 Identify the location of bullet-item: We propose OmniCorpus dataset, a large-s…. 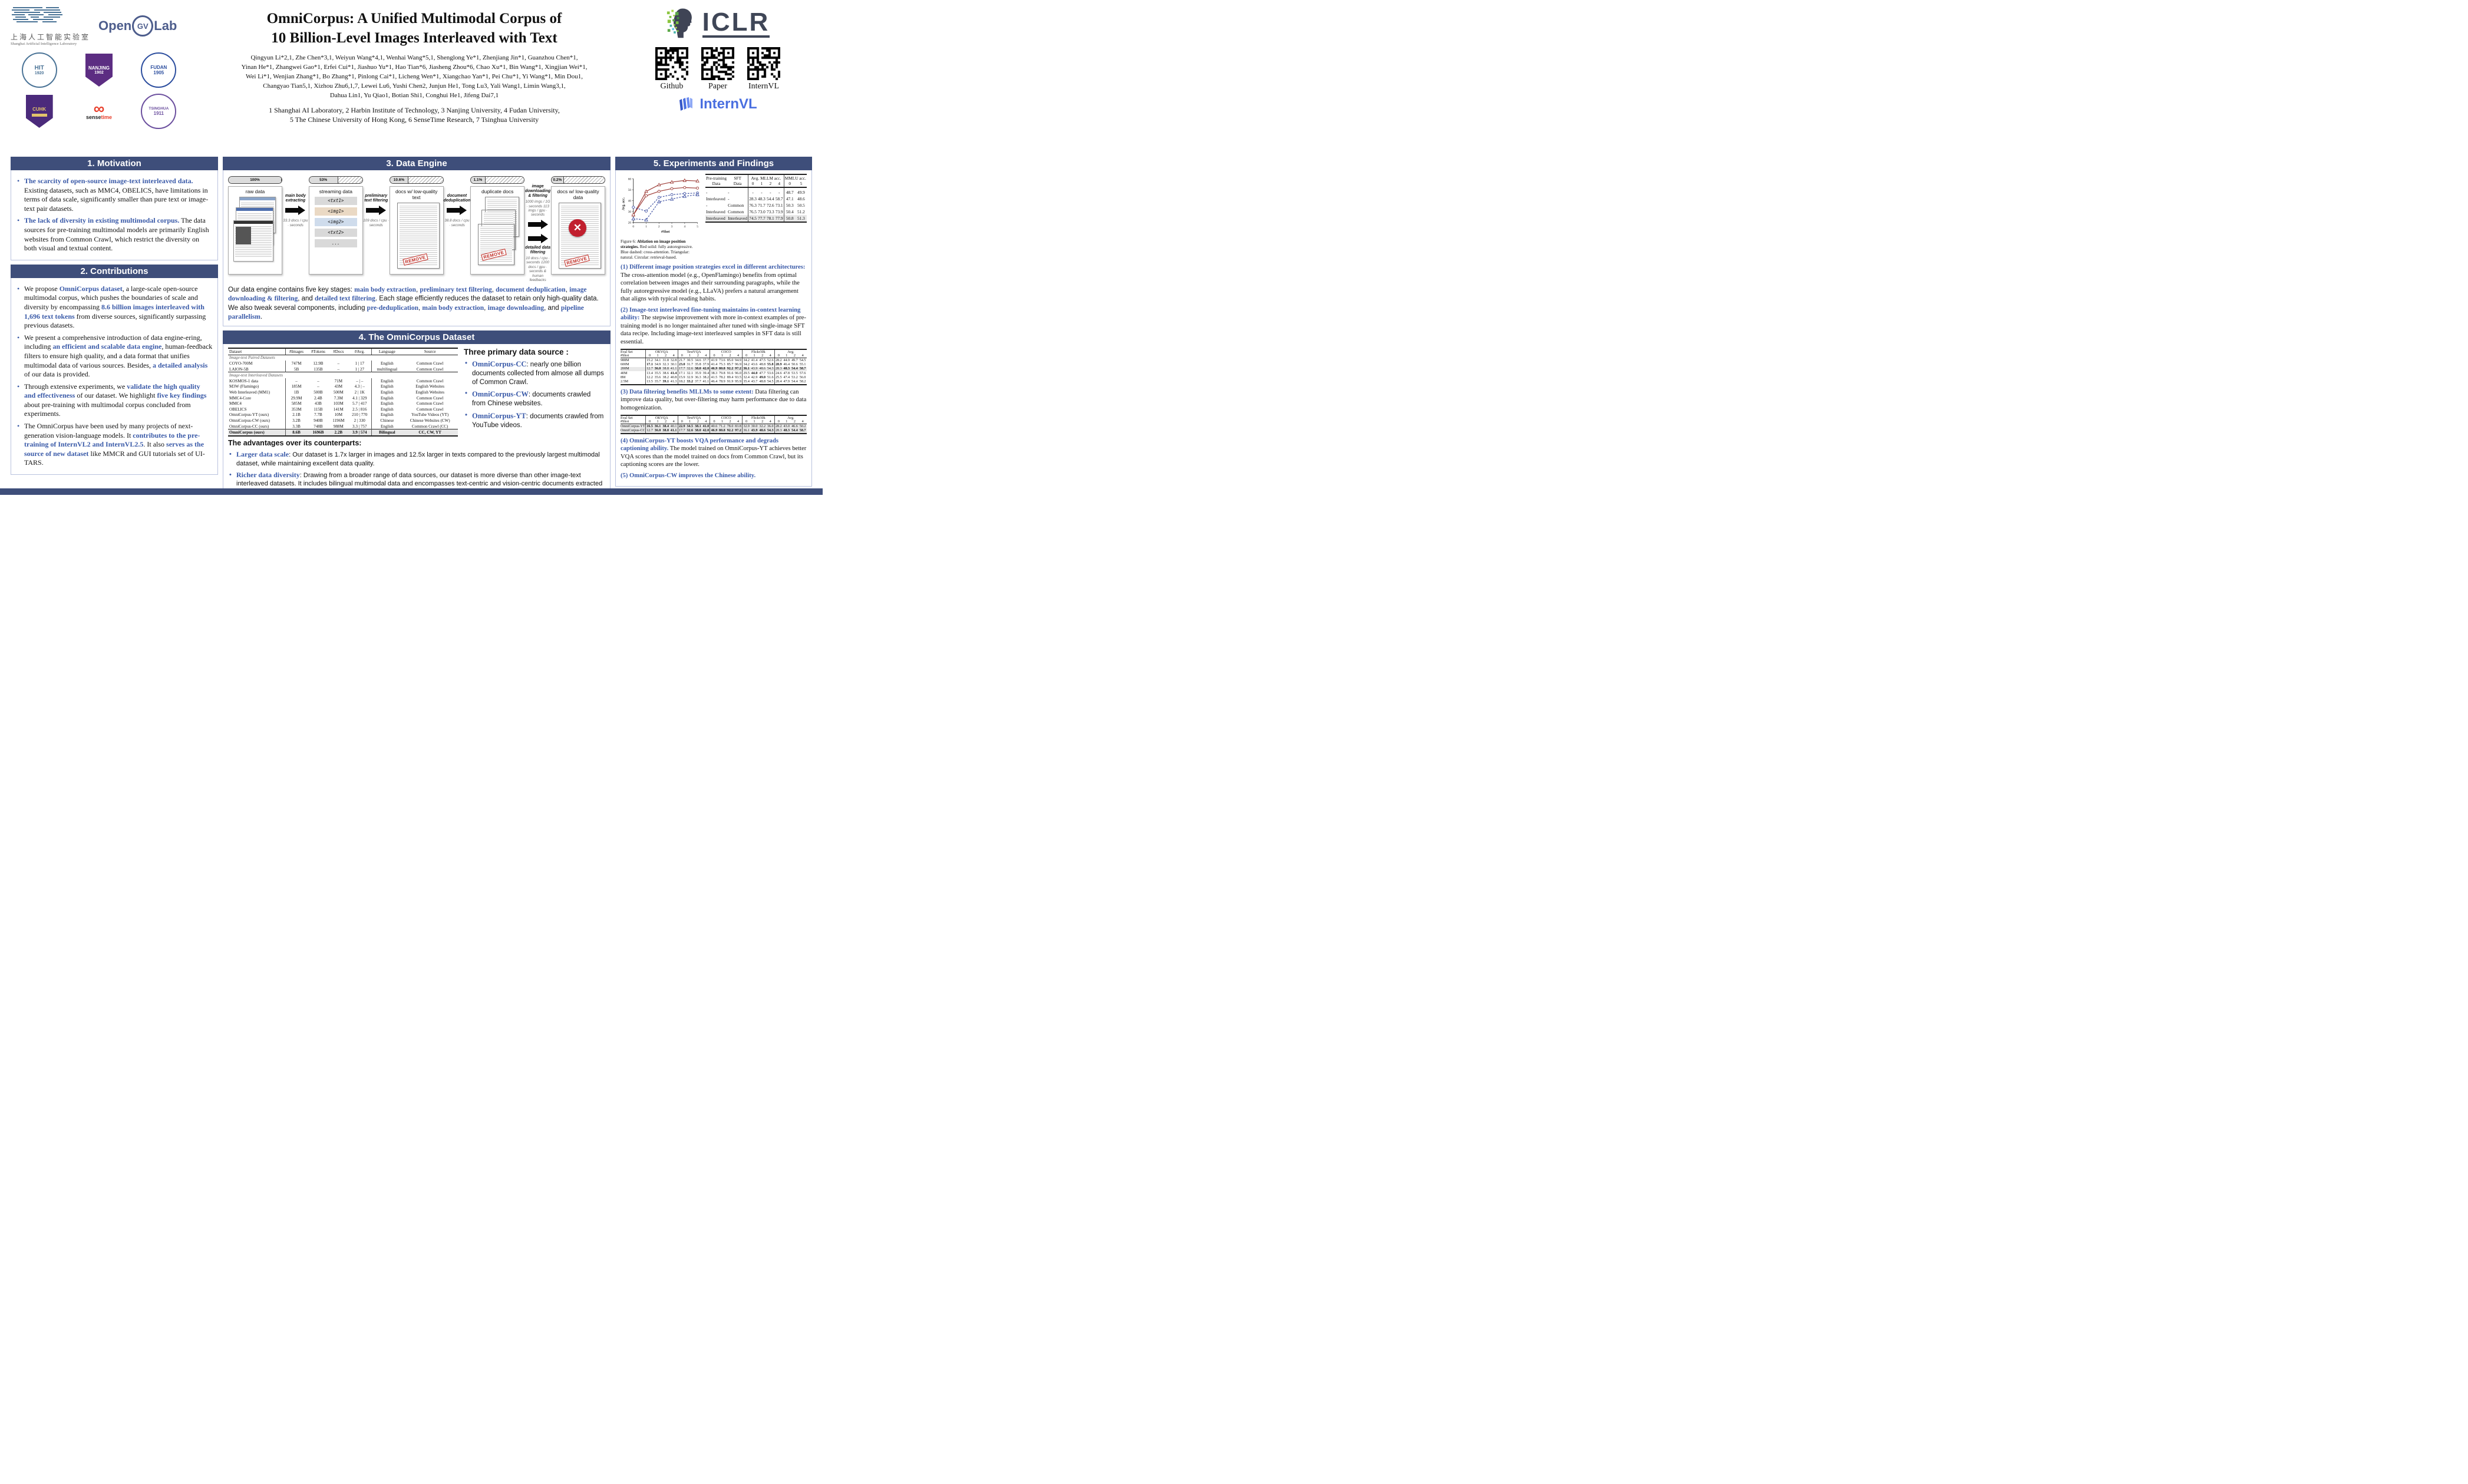
(114, 307).